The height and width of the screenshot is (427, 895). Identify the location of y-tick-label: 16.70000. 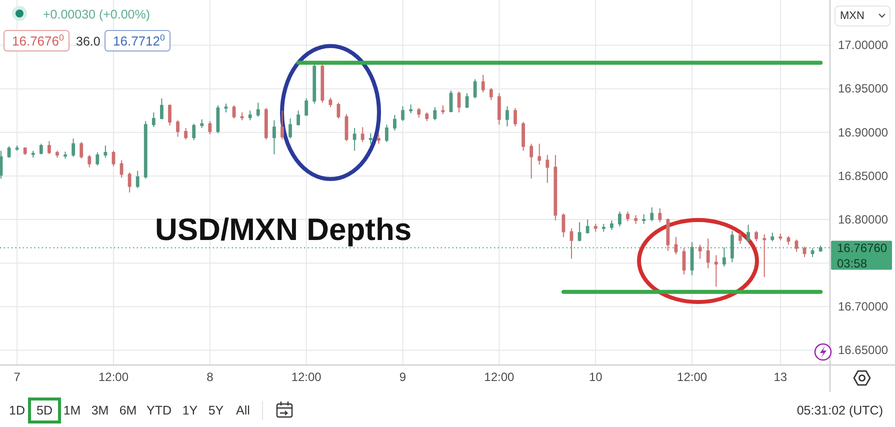
(863, 306).